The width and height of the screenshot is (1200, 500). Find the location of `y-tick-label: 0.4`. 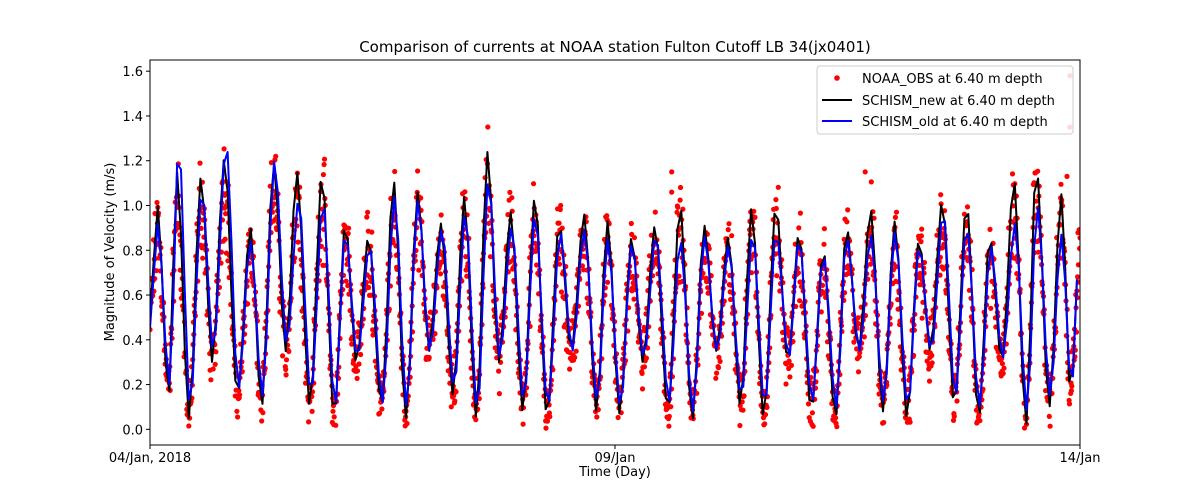

y-tick-label: 0.4 is located at coordinates (132, 341).